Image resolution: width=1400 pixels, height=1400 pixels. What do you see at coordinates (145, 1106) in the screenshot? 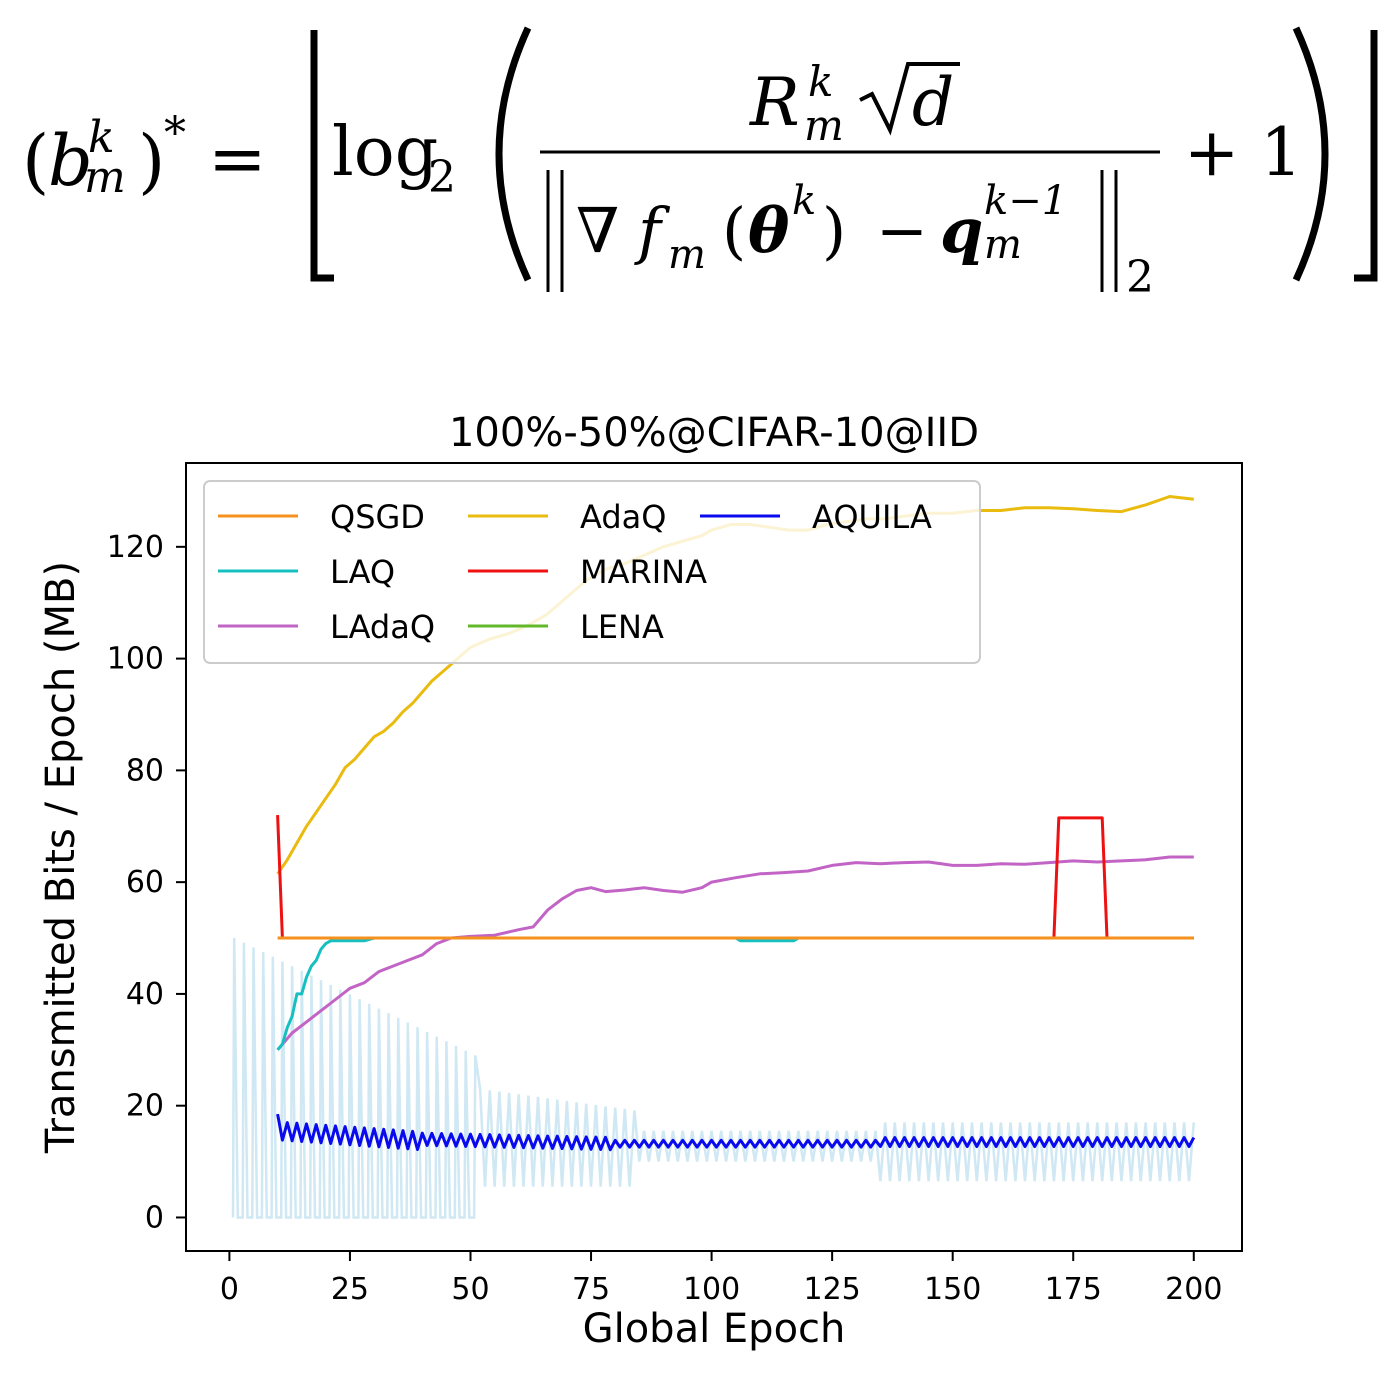
I see `y-tick-label: 20` at bounding box center [145, 1106].